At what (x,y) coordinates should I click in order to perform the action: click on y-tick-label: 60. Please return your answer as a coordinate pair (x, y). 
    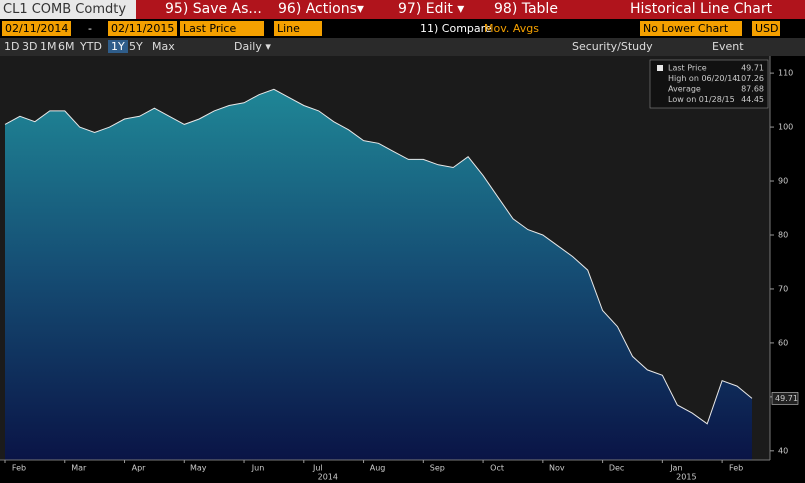
    Looking at the image, I should click on (783, 342).